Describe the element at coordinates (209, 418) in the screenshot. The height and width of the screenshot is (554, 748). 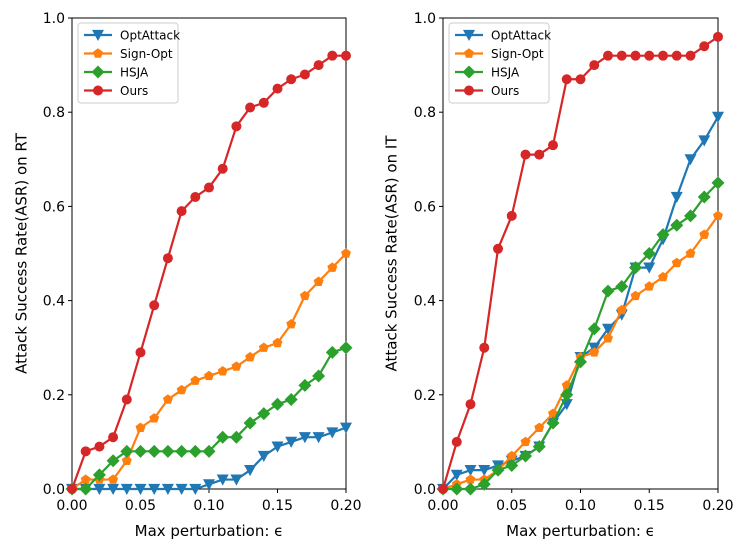
I see `series-hsja` at that location.